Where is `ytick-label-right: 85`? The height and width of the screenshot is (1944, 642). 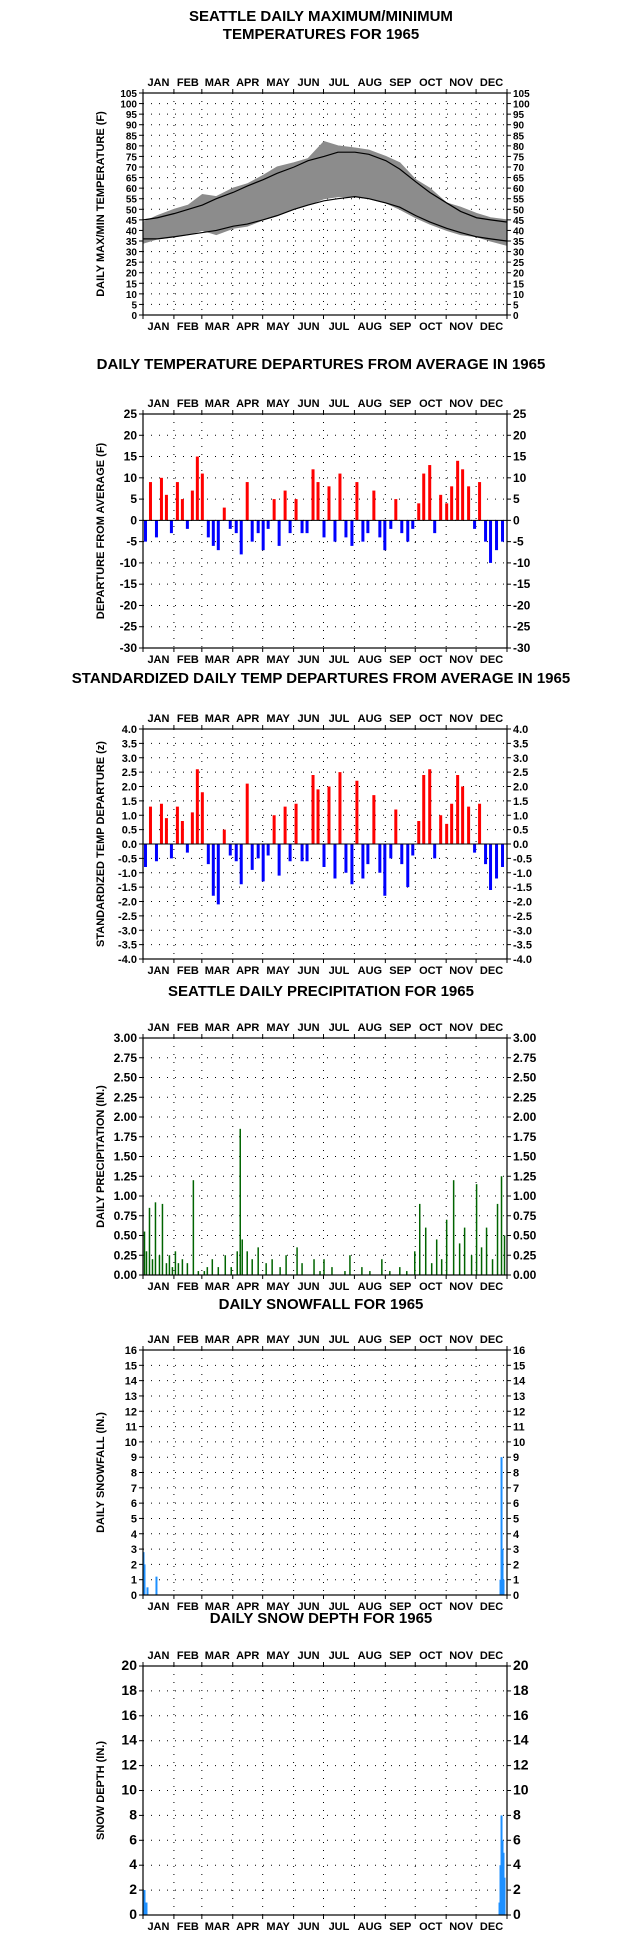 ytick-label-right: 85 is located at coordinates (519, 136).